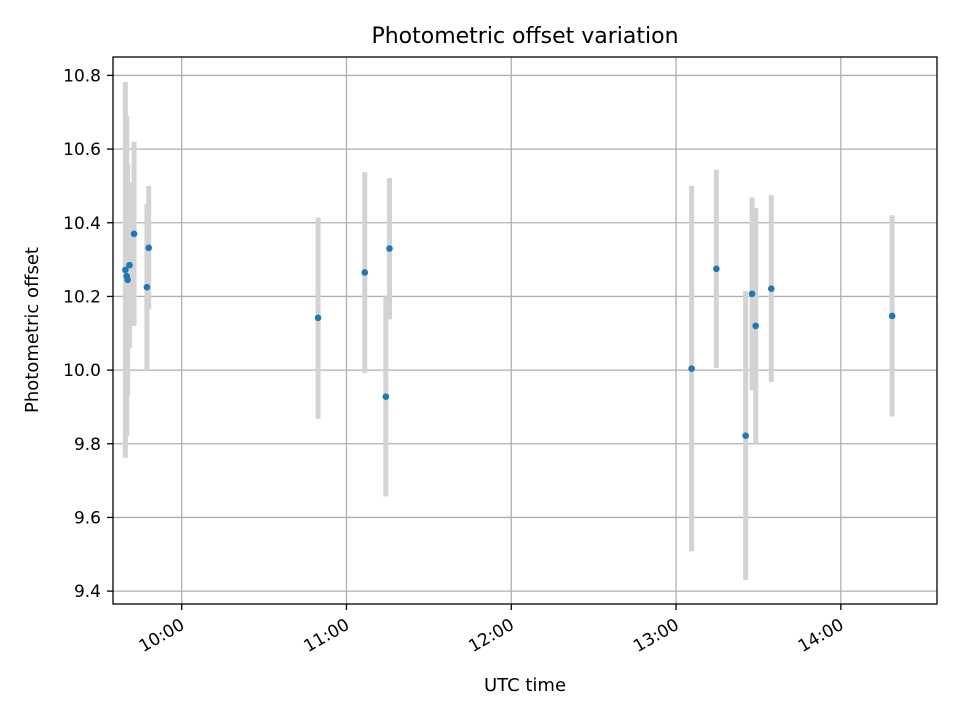 Image resolution: width=960 pixels, height=720 pixels. Describe the element at coordinates (524, 36) in the screenshot. I see `chart-title: Photometric offset variation` at that location.